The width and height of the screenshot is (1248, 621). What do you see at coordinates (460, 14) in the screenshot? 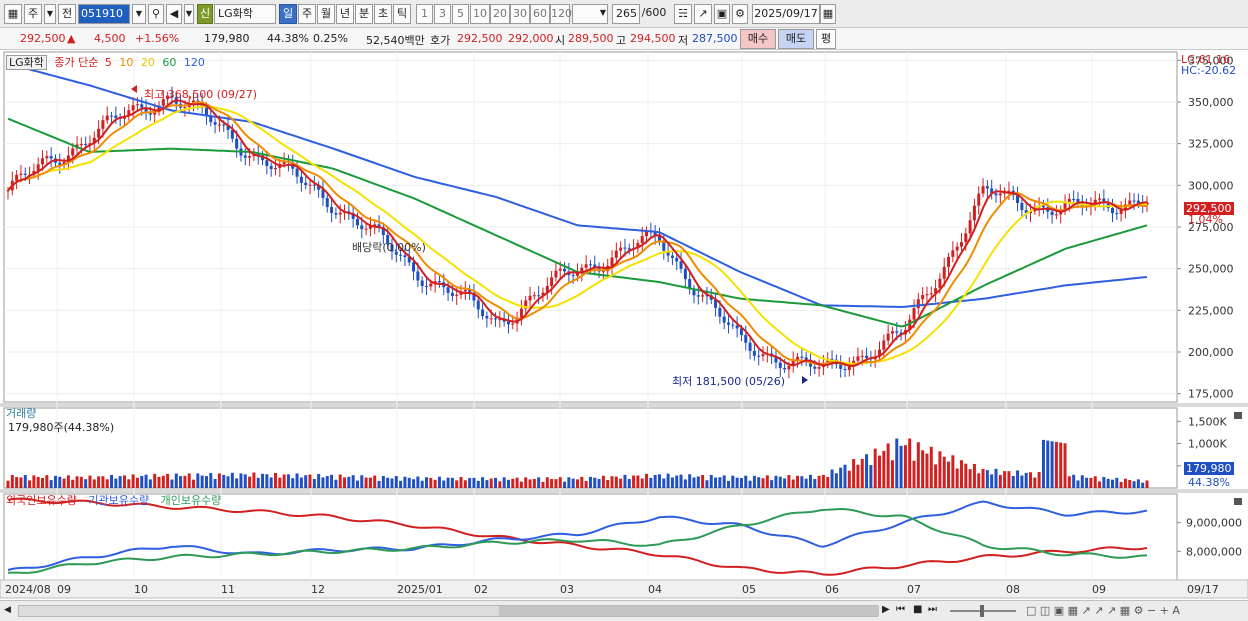
I see `interval-button-2: 5` at bounding box center [460, 14].